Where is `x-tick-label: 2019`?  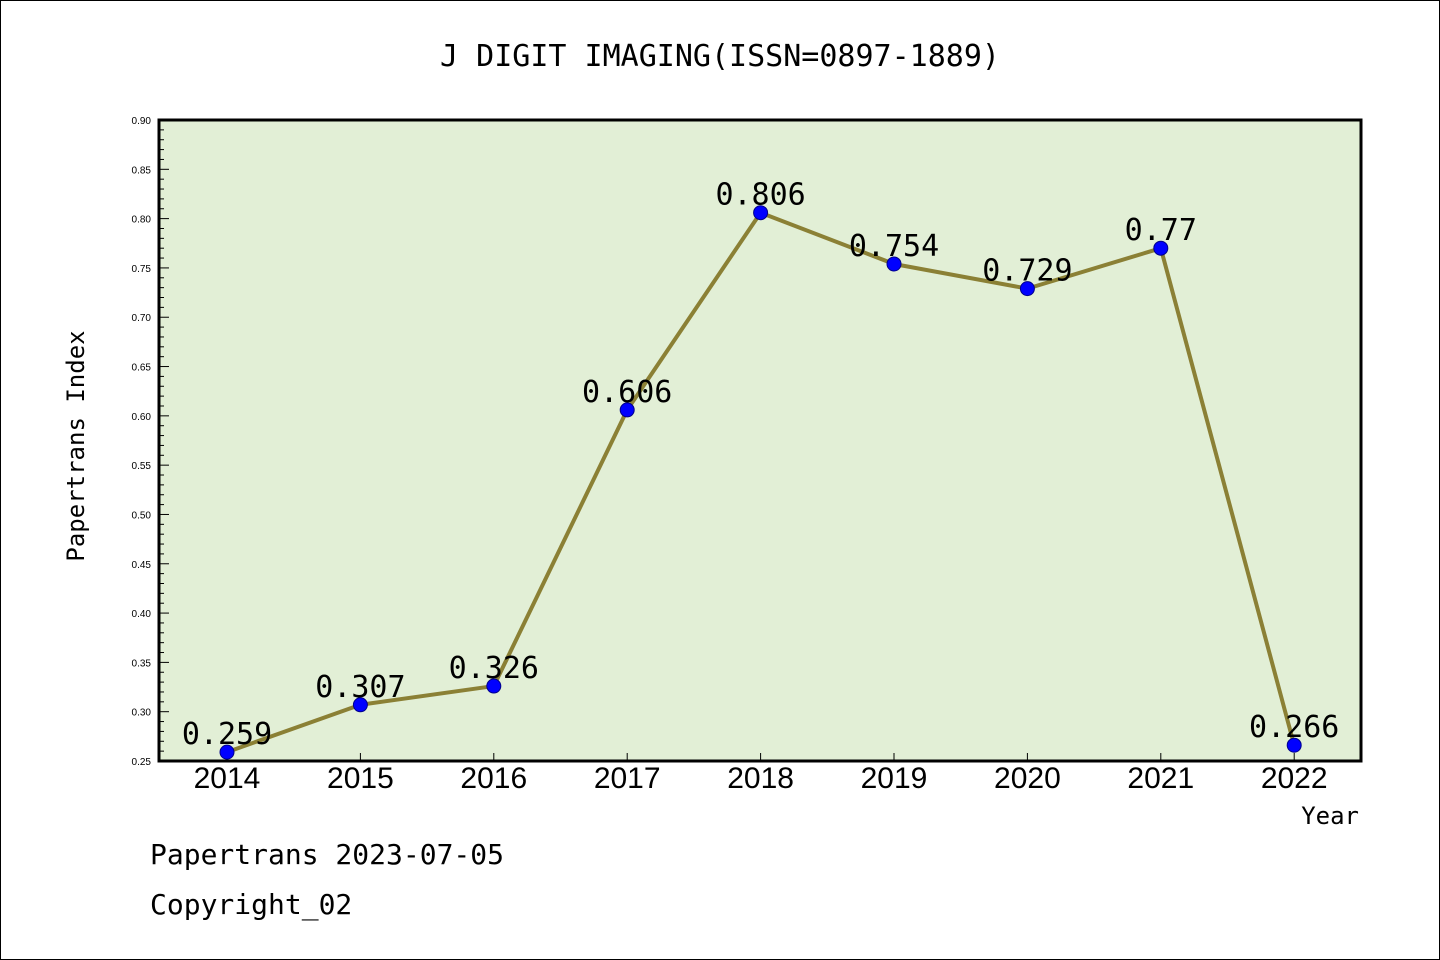 x-tick-label: 2019 is located at coordinates (894, 778).